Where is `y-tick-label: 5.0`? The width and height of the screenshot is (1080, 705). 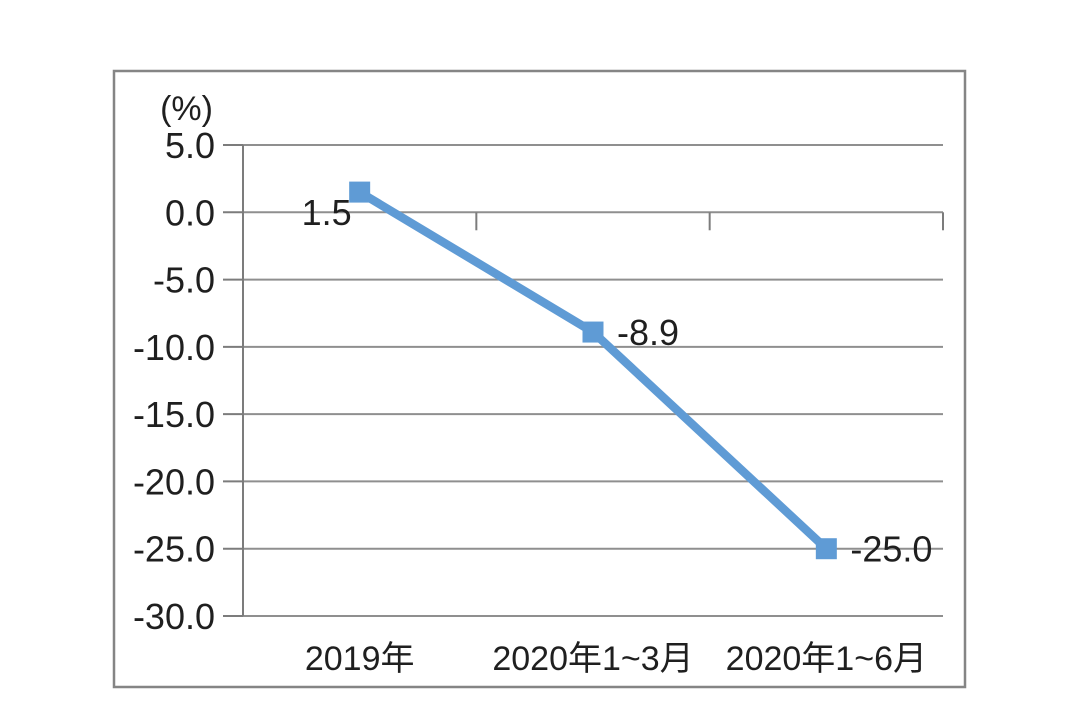
y-tick-label: 5.0 is located at coordinates (190, 145).